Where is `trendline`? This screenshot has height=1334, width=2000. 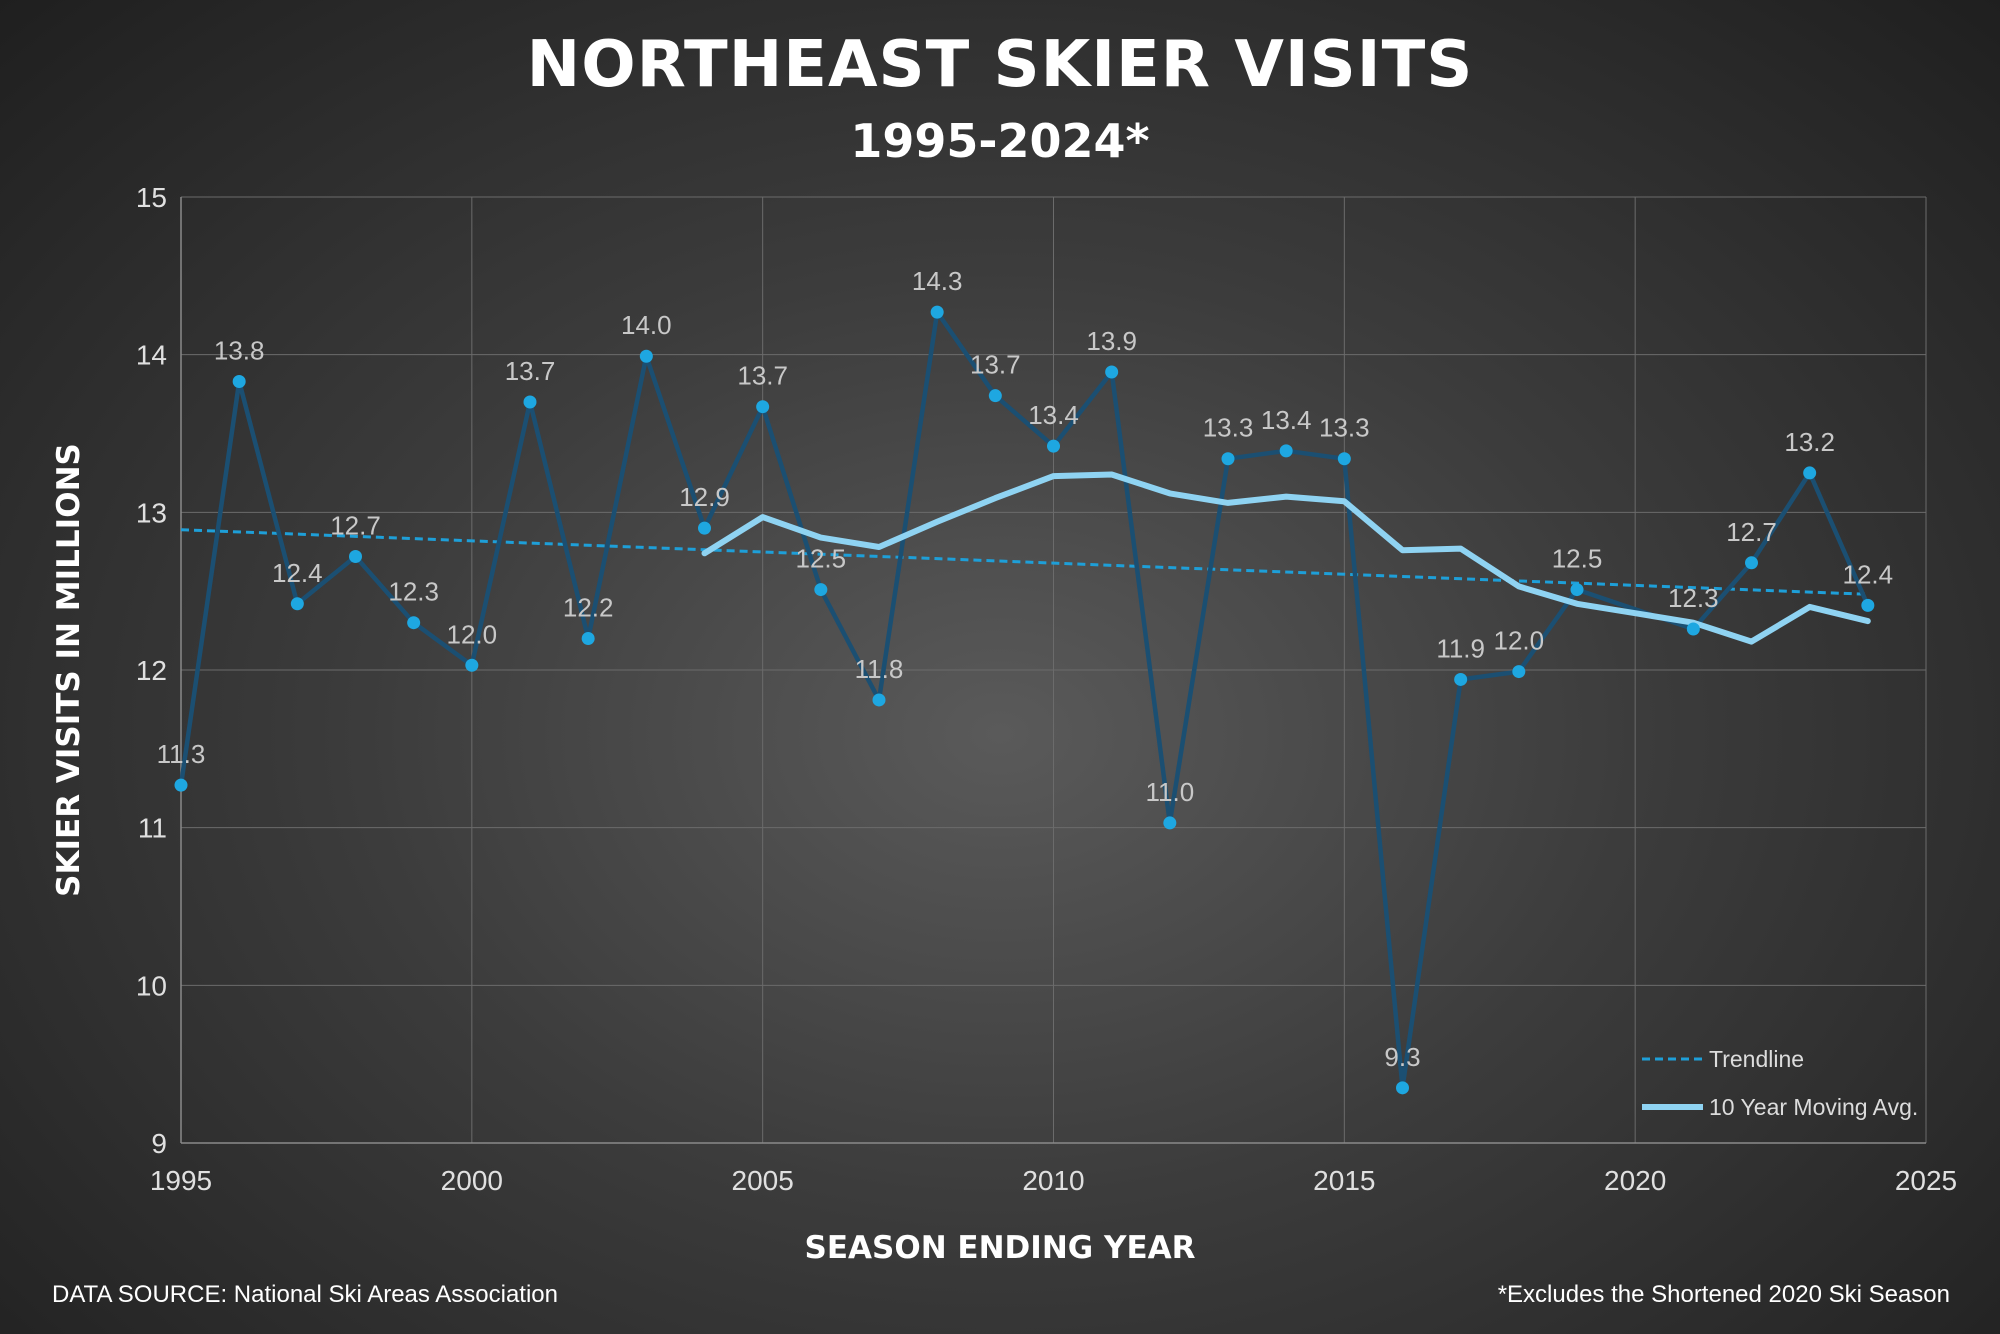
trendline is located at coordinates (1024, 562).